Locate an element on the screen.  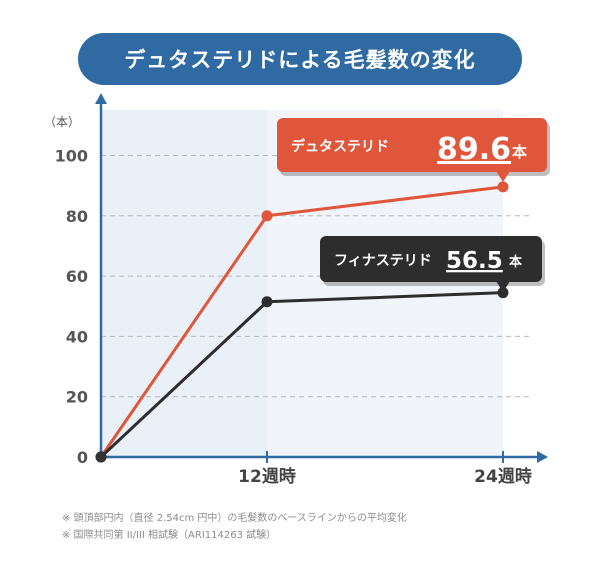
chart-title: デュタステリドによる毛髪数の変化 is located at coordinates (300, 60).